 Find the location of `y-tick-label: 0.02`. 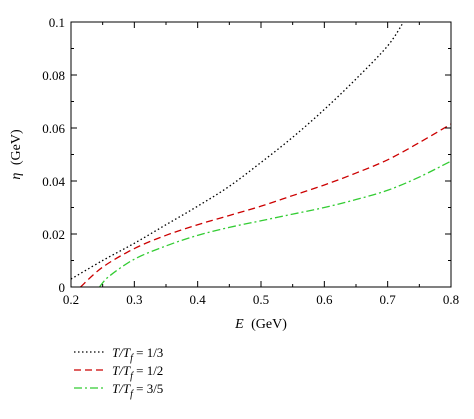

y-tick-label: 0.02 is located at coordinates (53, 234).